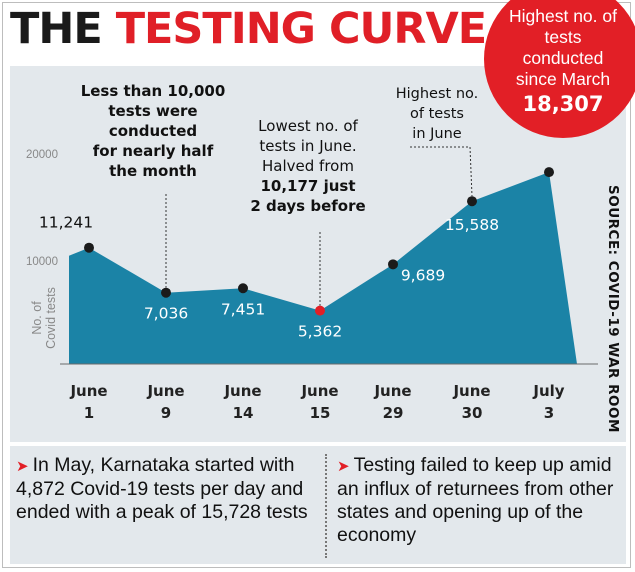 The width and height of the screenshot is (635, 572). What do you see at coordinates (320, 332) in the screenshot?
I see `data-label: 5,362` at bounding box center [320, 332].